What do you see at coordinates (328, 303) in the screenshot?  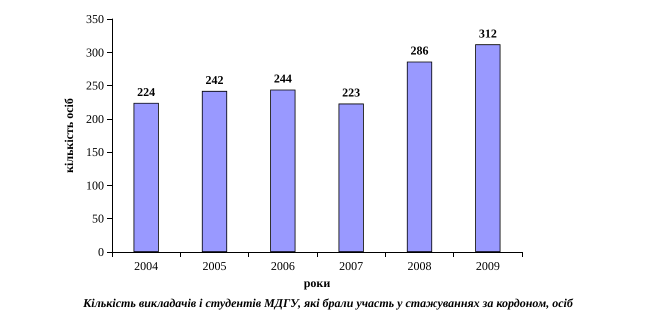 I see `text: Кількість викладачів і студентів МДГУ, які брали участь у стажуваннях за кордоном, осіб` at bounding box center [328, 303].